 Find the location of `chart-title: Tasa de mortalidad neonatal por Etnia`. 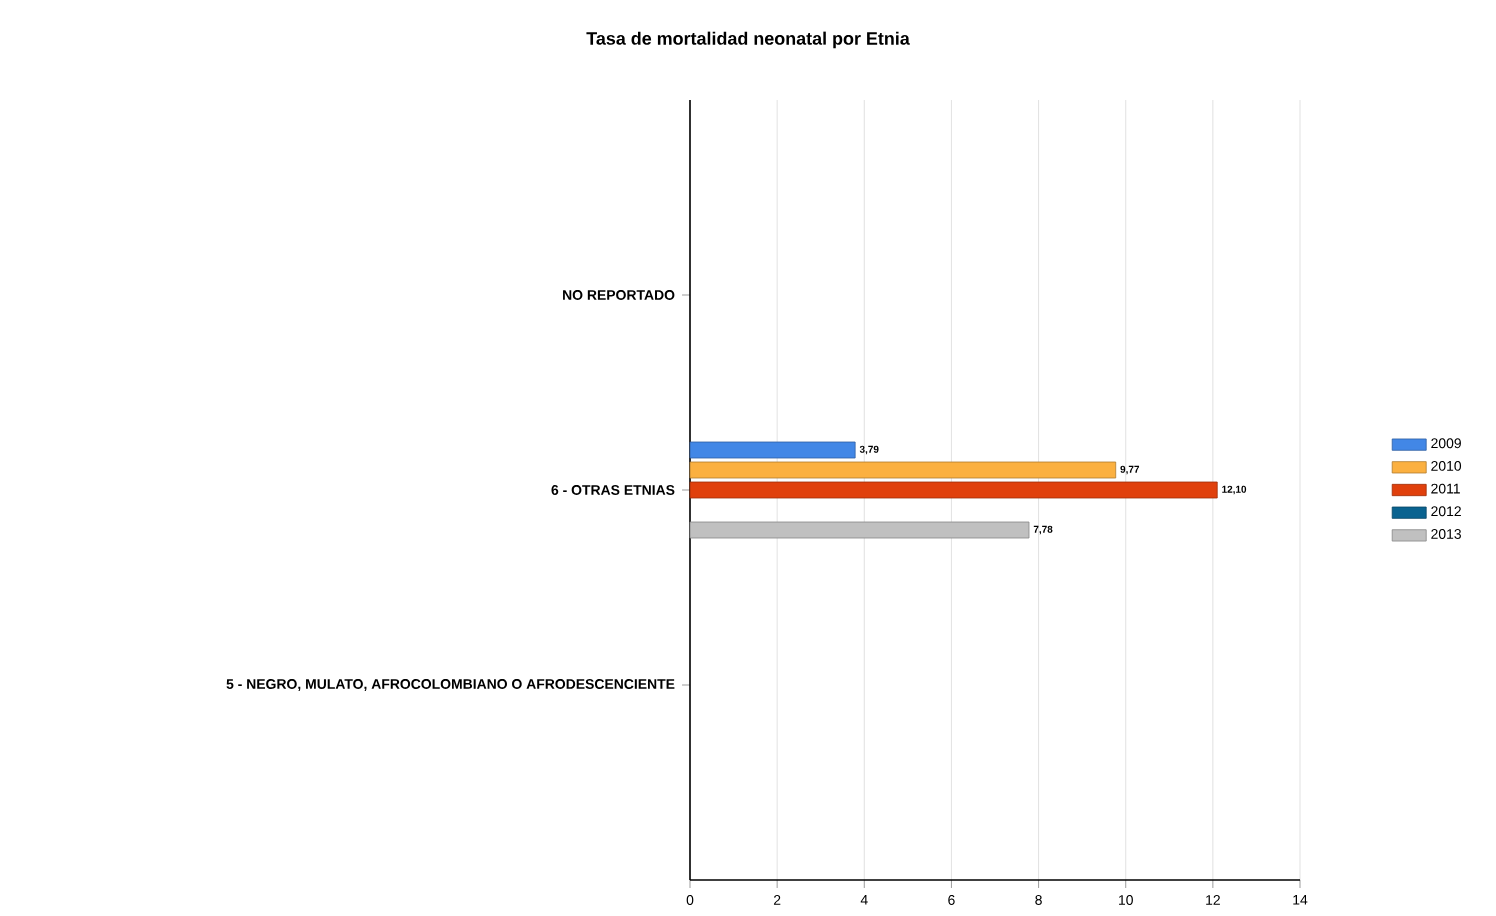

chart-title: Tasa de mortalidad neonatal por Etnia is located at coordinates (748, 40).